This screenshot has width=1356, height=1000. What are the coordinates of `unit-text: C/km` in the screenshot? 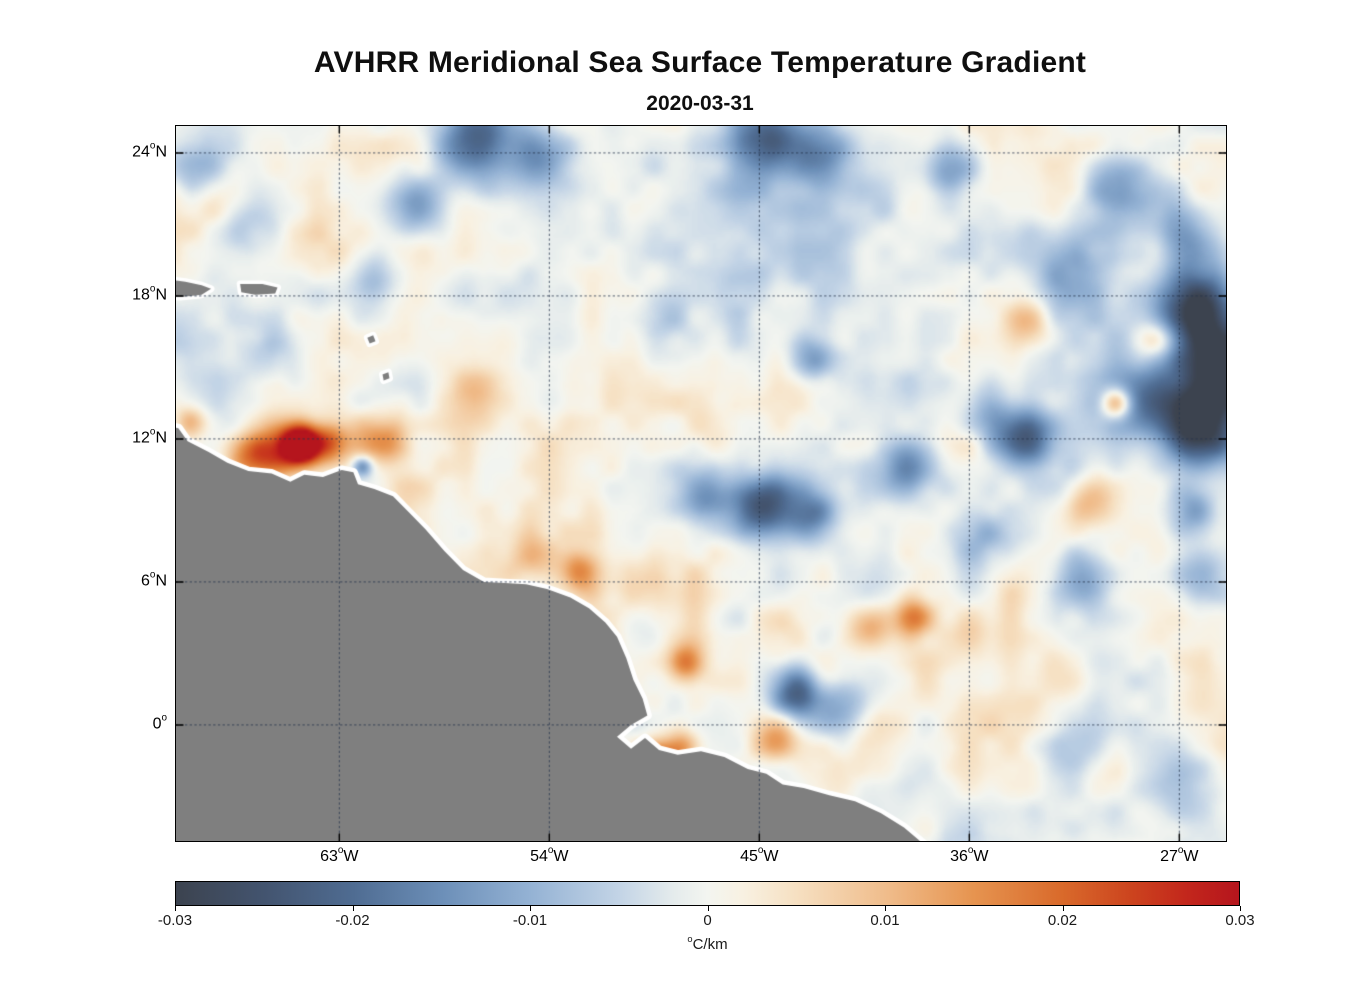 It's located at (710, 944).